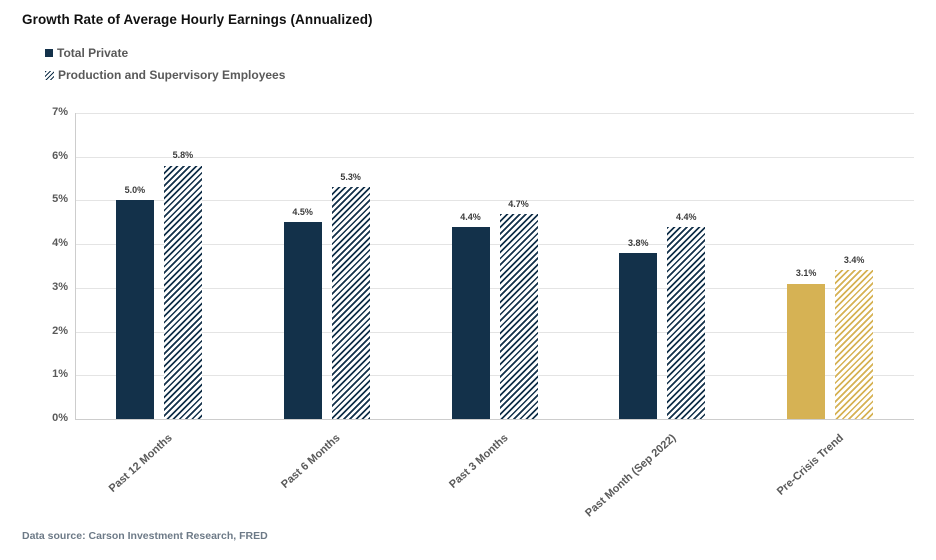  What do you see at coordinates (810, 465) in the screenshot?
I see `x-axis-category-label: Pre-Crisis Trend` at bounding box center [810, 465].